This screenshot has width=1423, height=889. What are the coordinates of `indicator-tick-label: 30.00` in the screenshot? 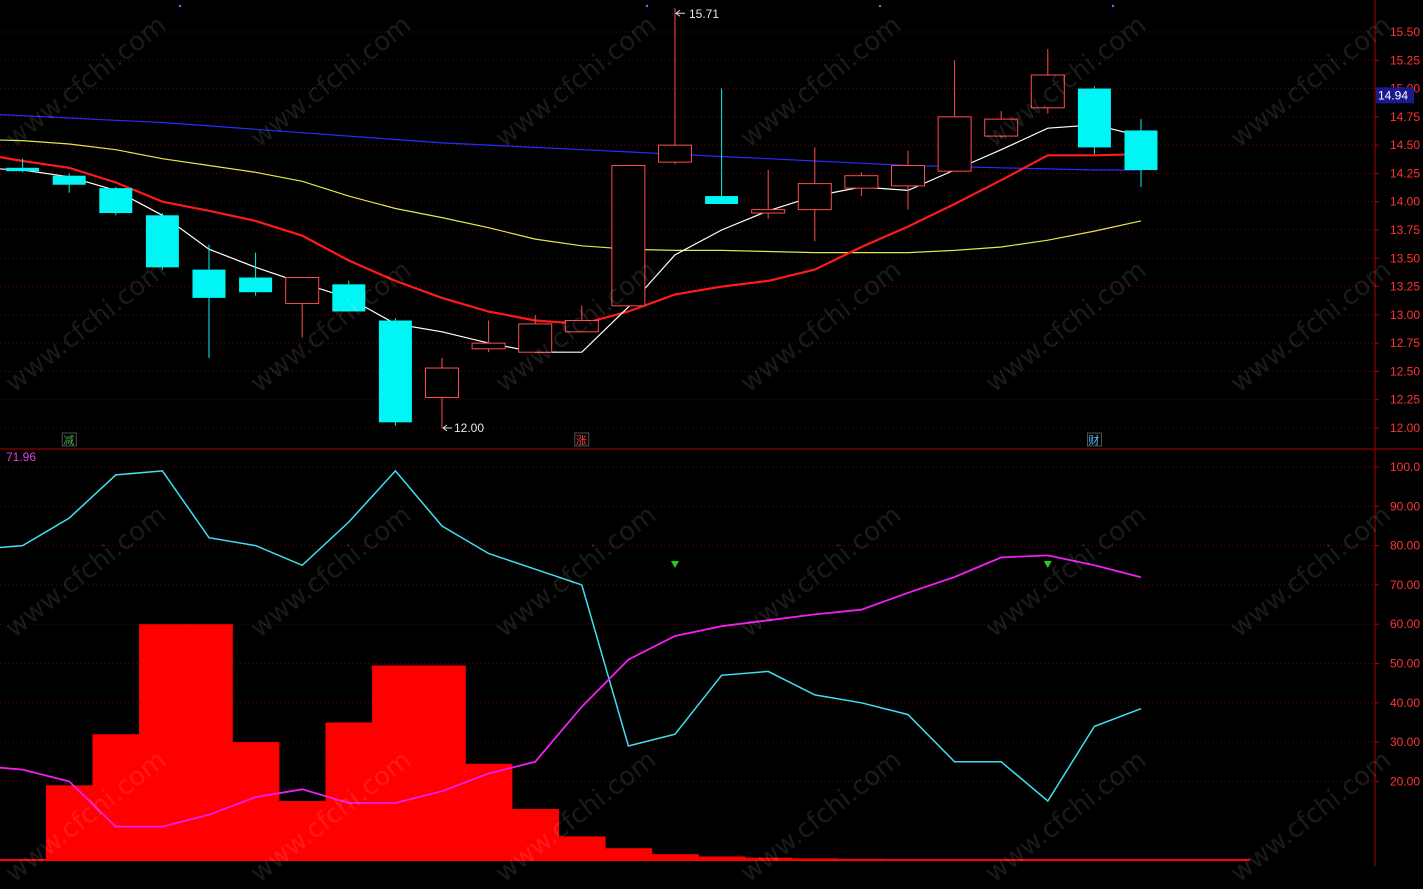 It's located at (1405, 742).